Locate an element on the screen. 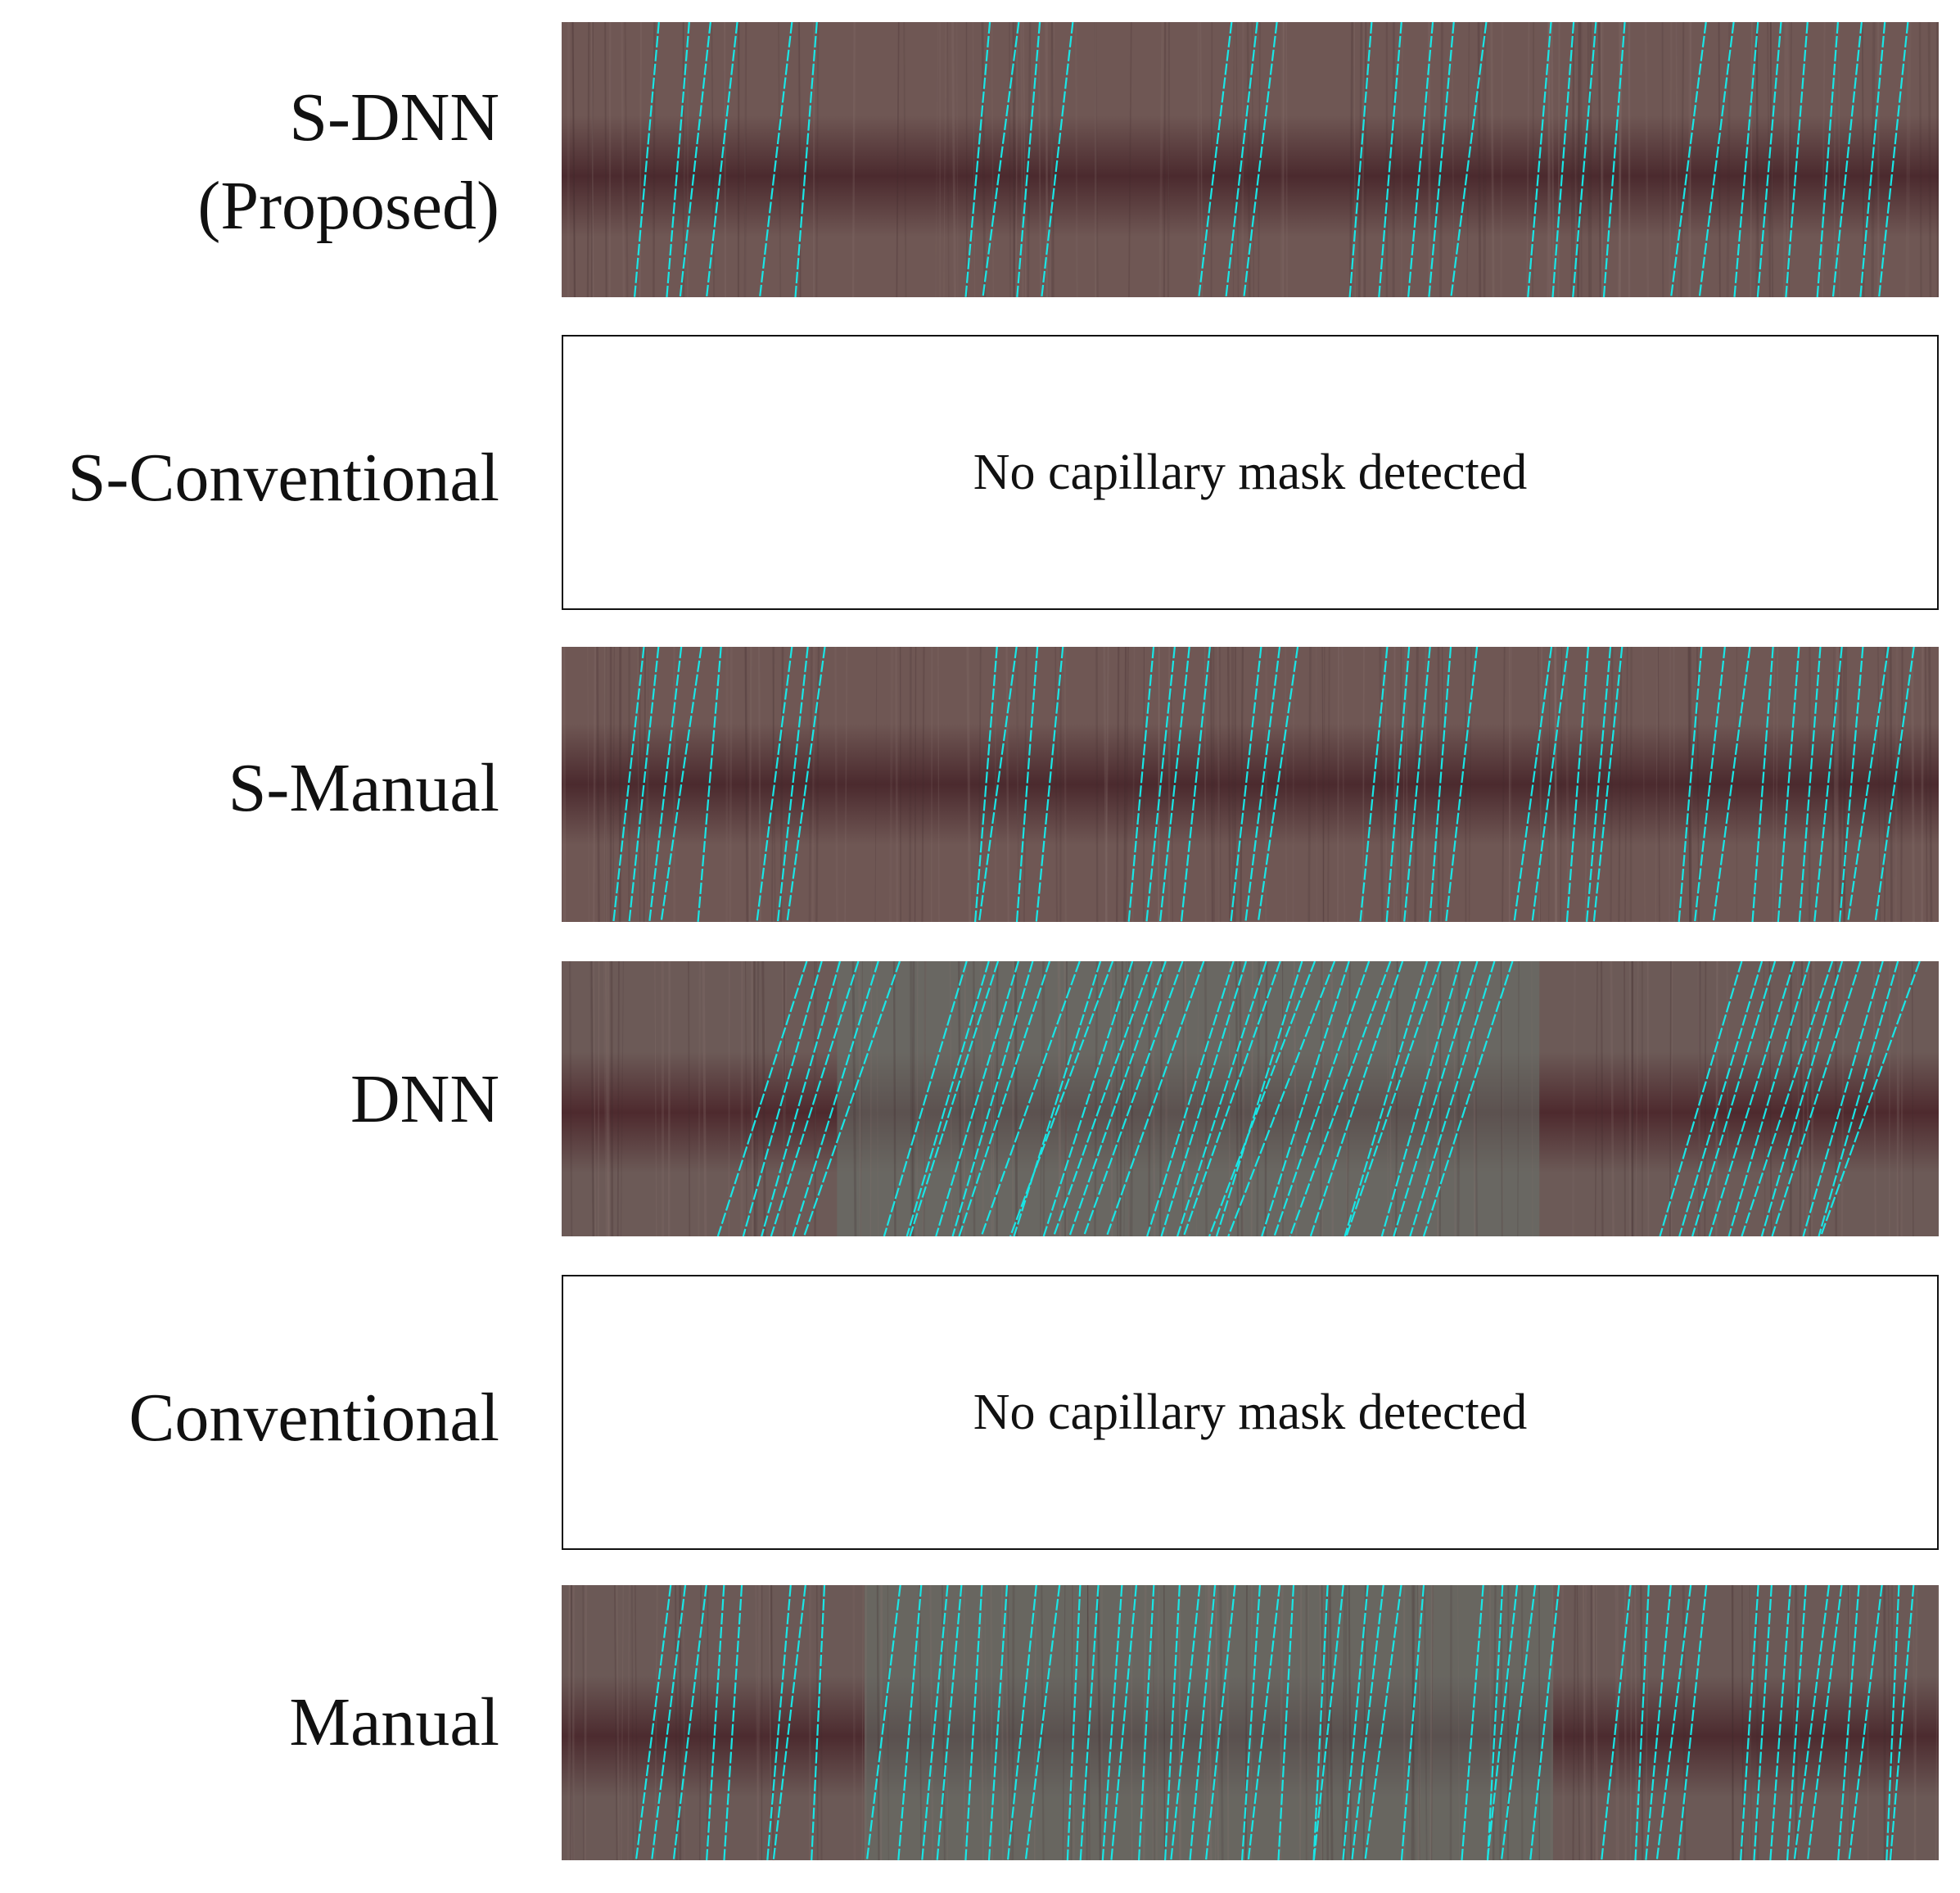 The image size is (1960, 1893). kymograph-panel-s-manual is located at coordinates (1250, 784).